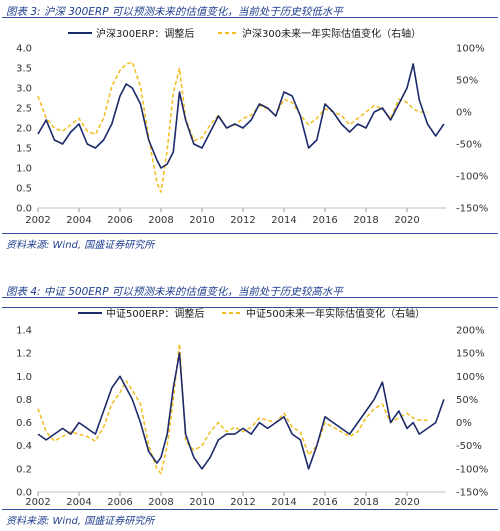  What do you see at coordinates (24, 331) in the screenshot?
I see `y-left-tick-label: 1.4` at bounding box center [24, 331].